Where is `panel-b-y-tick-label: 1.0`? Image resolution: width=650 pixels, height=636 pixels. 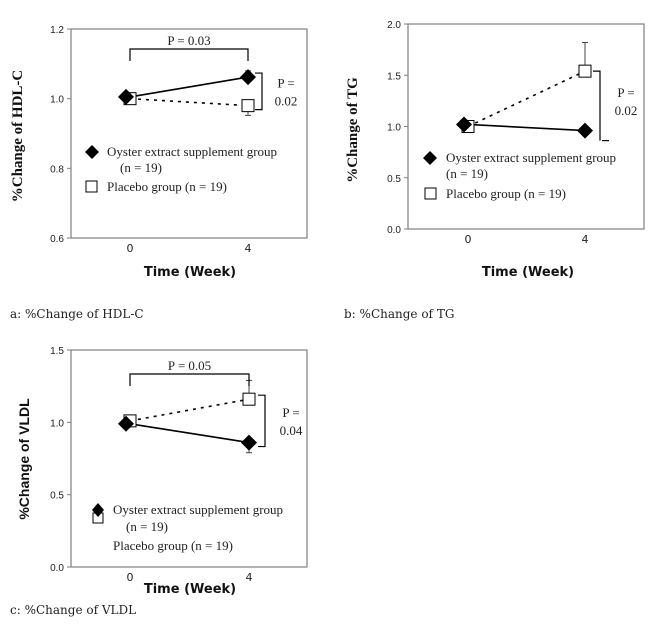 panel-b-y-tick-label: 1.0 is located at coordinates (394, 128).